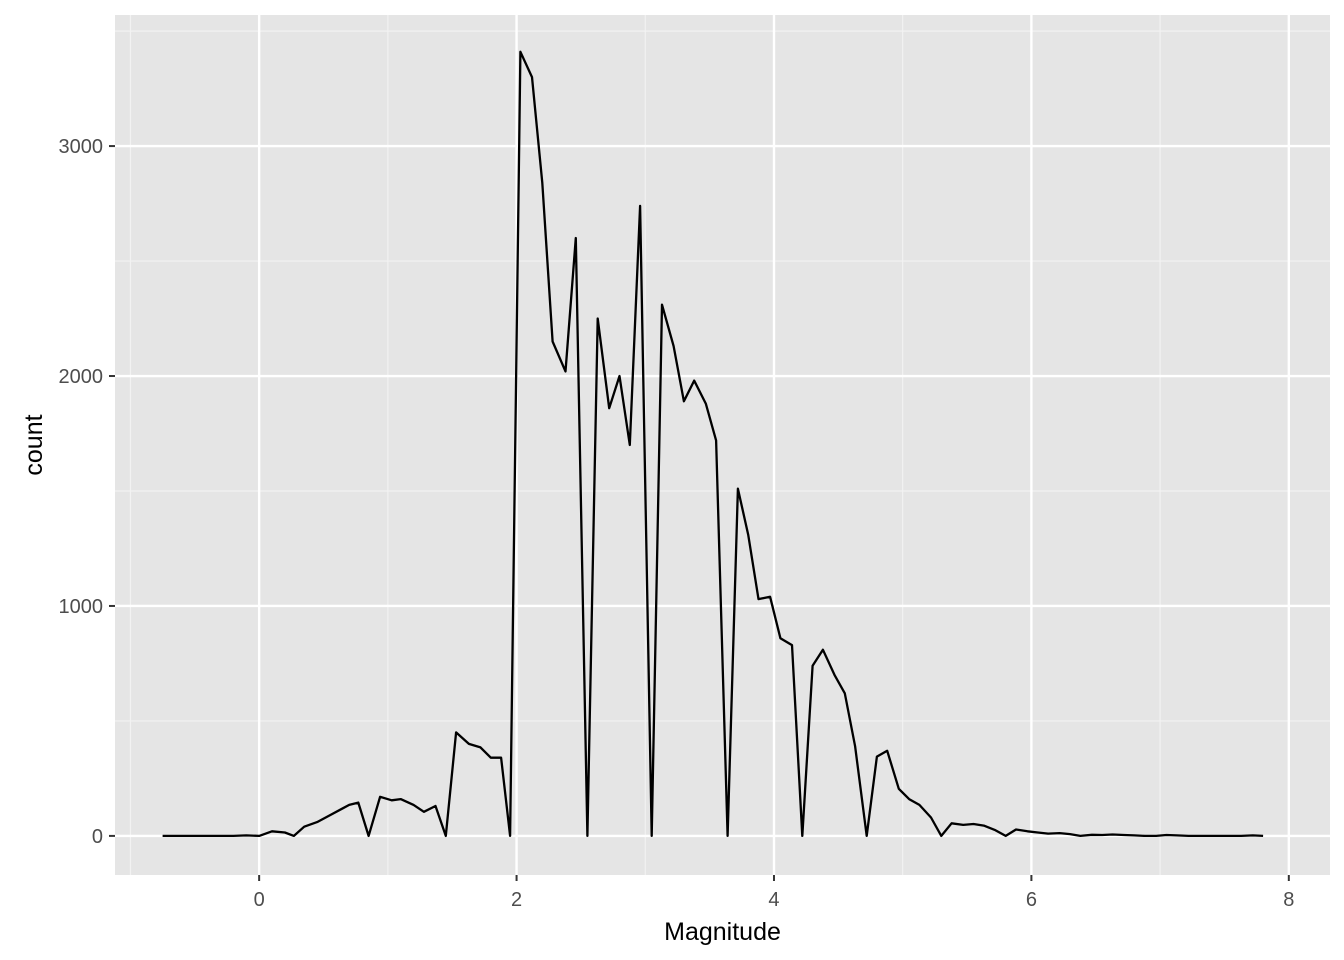  I want to click on y-tick-label: 2000, so click(81, 377).